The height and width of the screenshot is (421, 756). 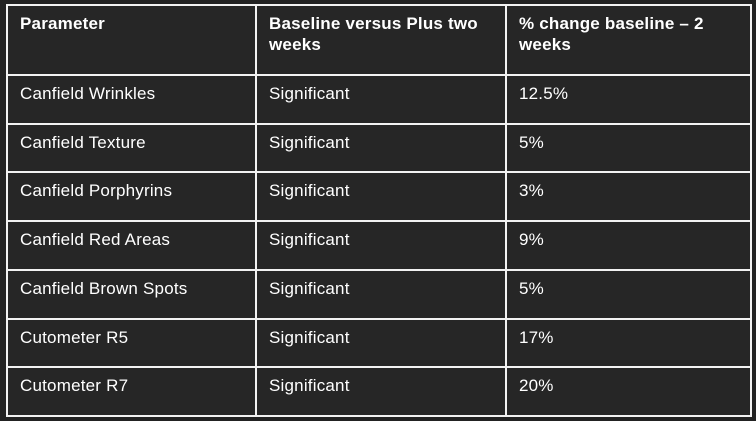 I want to click on cell-percent-change: 12.5%, so click(x=628, y=99).